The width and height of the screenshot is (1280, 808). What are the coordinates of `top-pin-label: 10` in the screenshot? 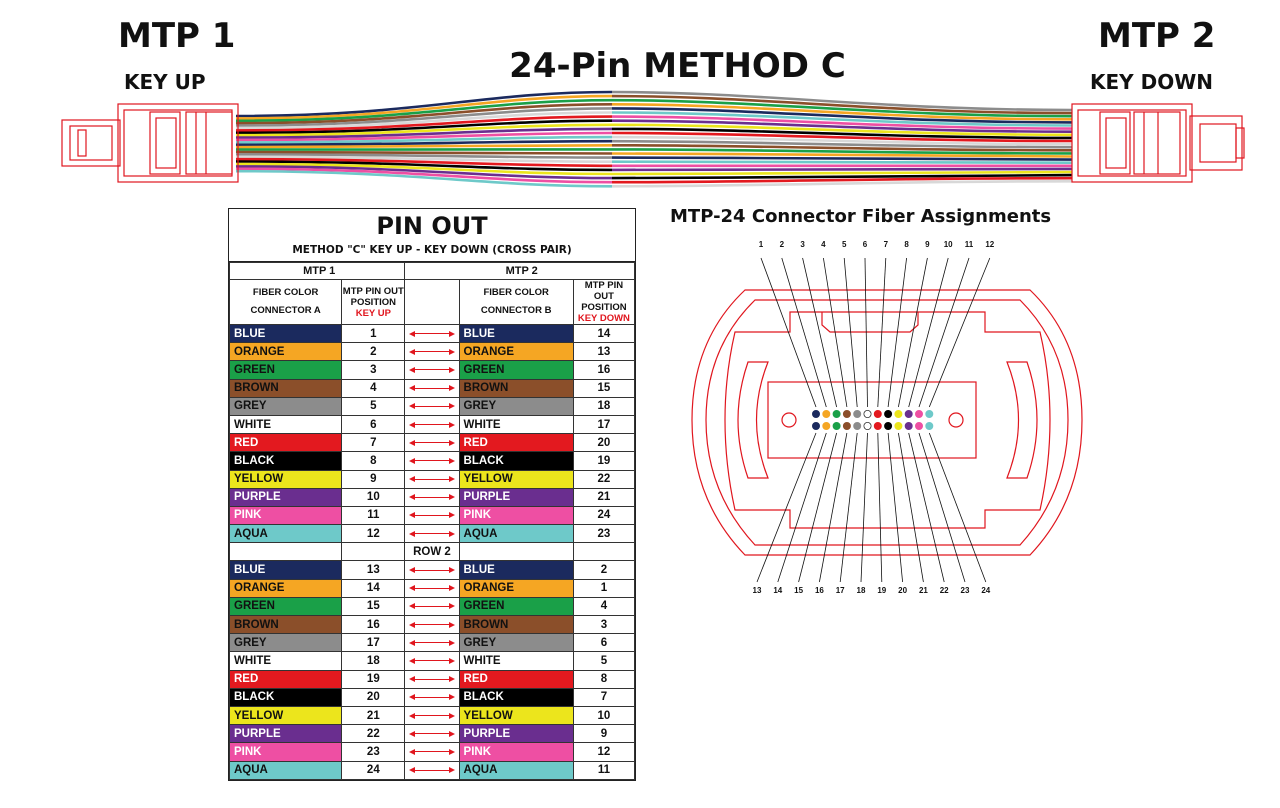 It's located at (948, 244).